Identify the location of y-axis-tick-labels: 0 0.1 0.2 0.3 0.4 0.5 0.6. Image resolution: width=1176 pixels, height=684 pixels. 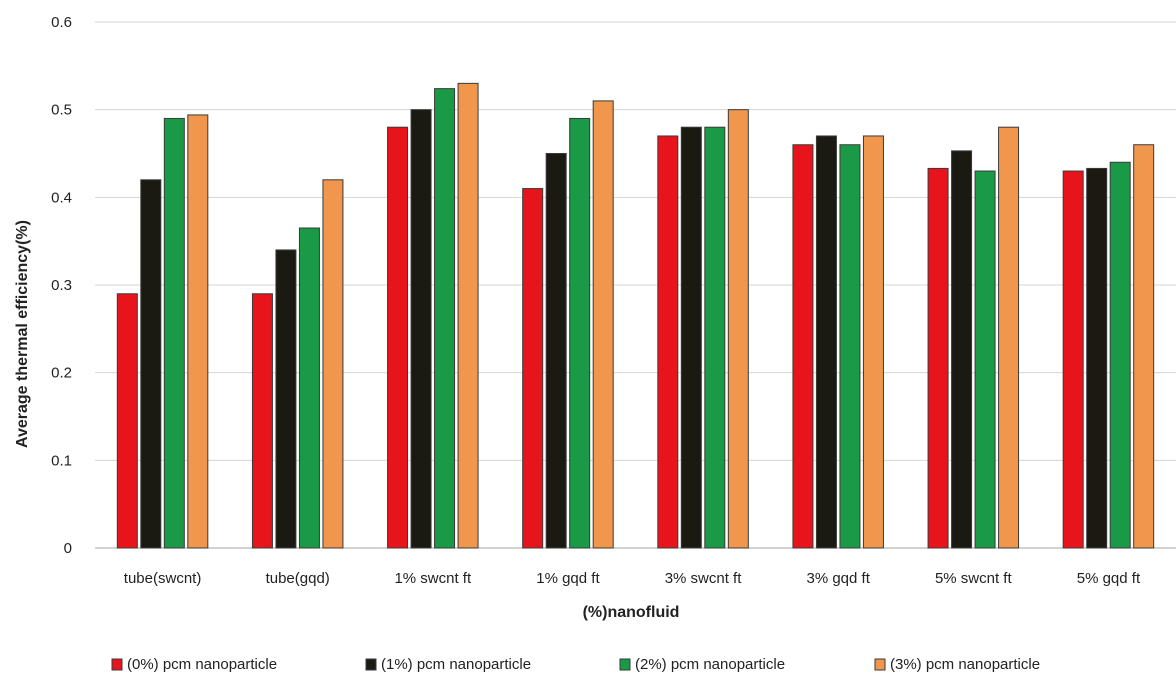
(61, 285).